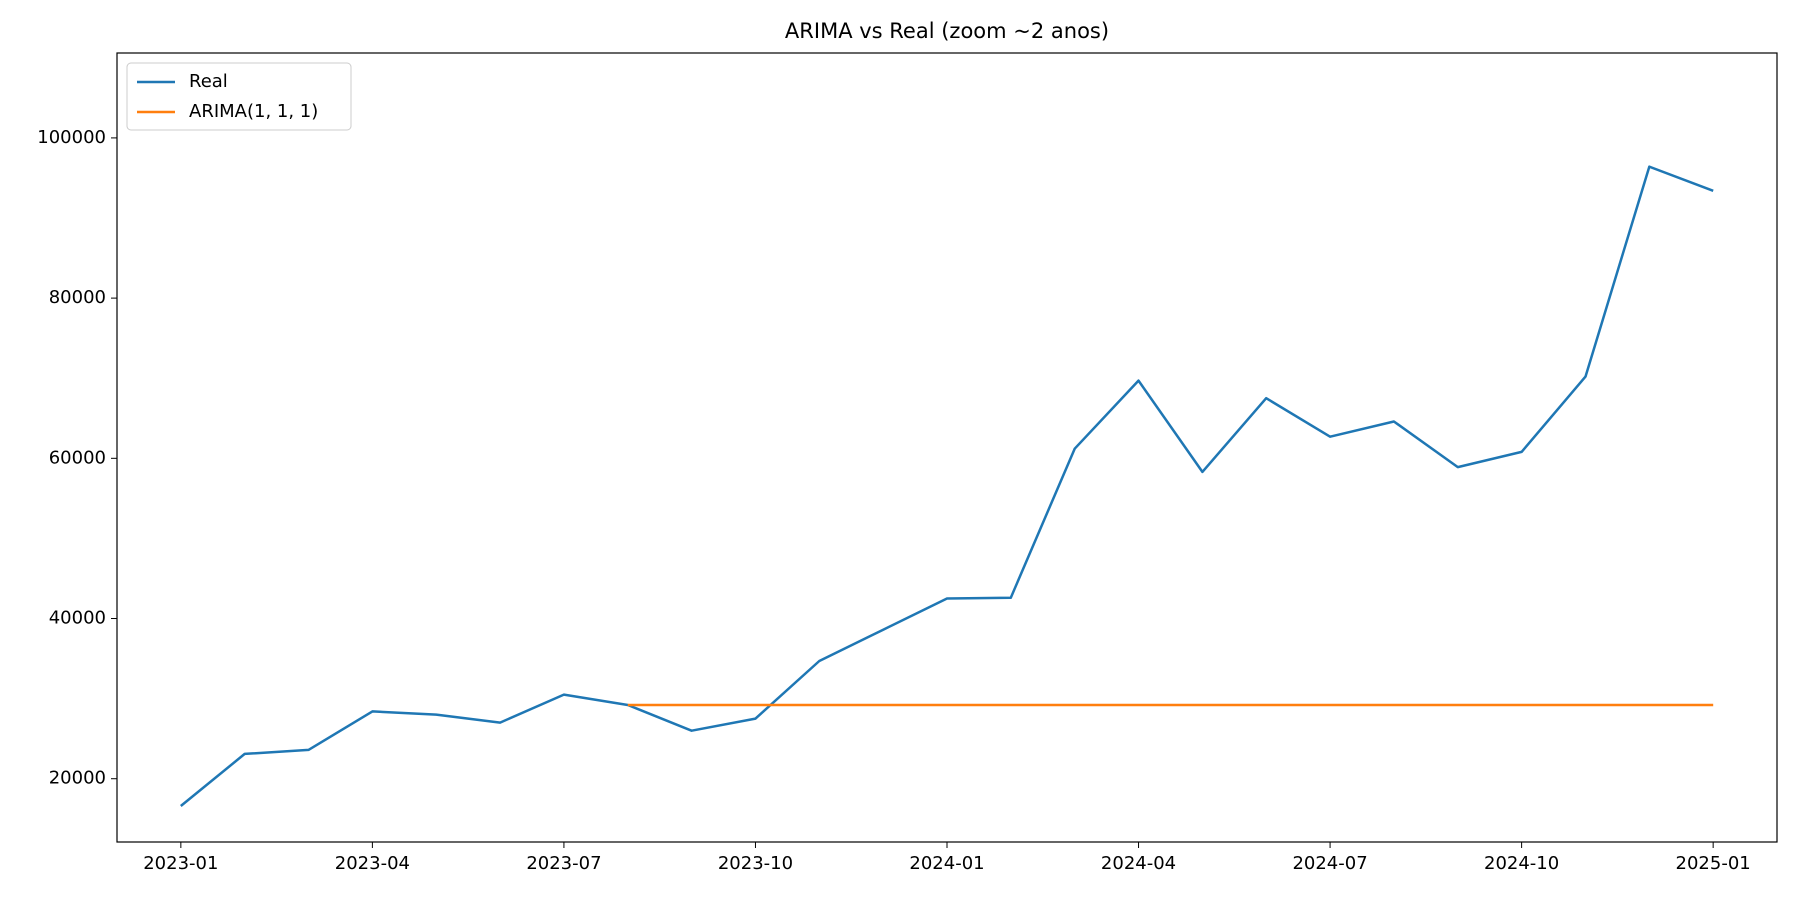  I want to click on x-tick-label: 2024-10, so click(1521, 863).